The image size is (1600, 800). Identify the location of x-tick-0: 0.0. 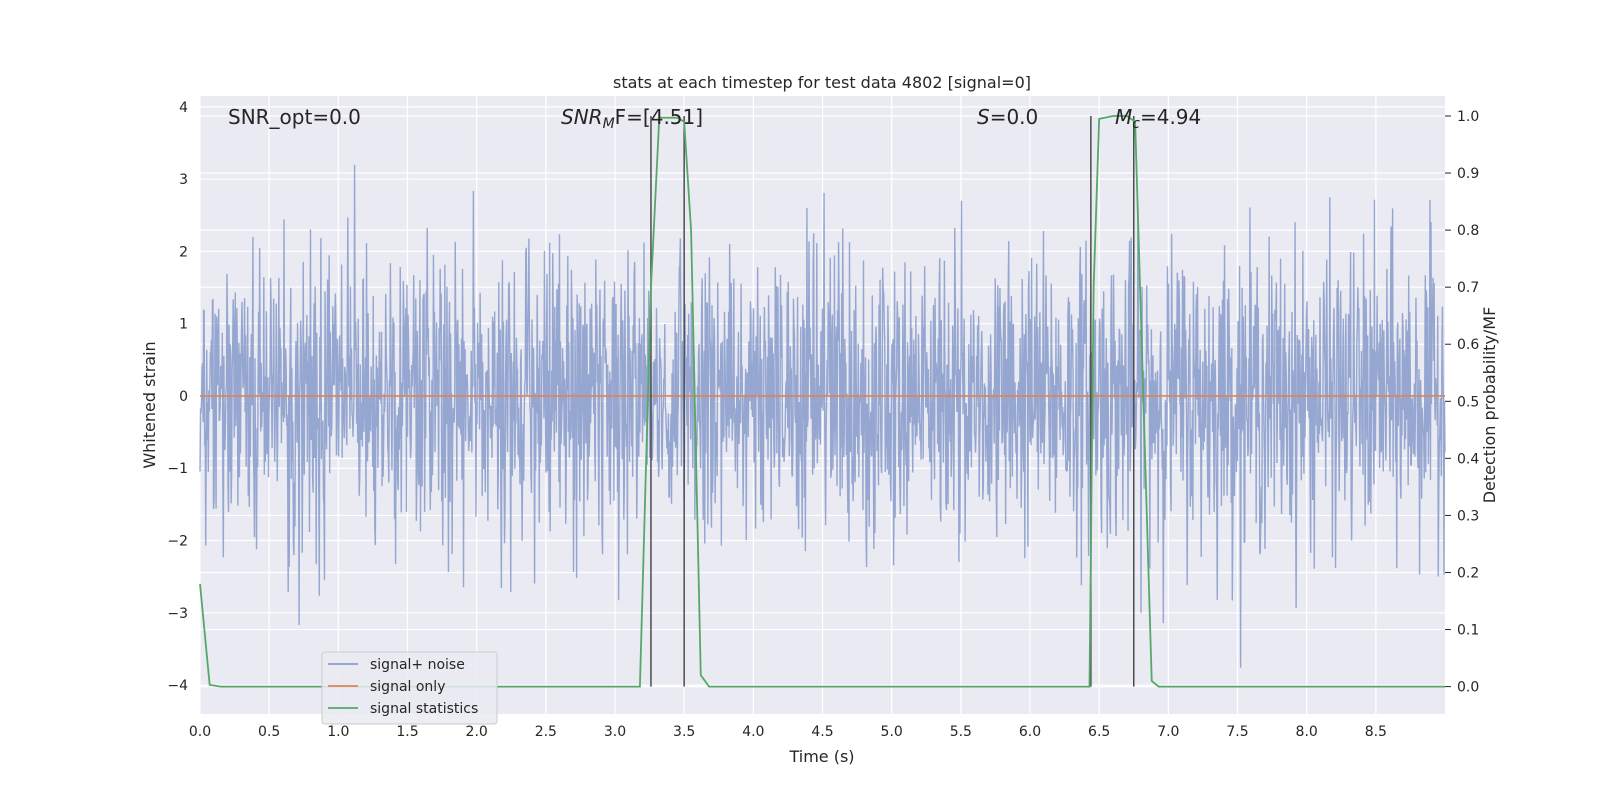
(200, 732).